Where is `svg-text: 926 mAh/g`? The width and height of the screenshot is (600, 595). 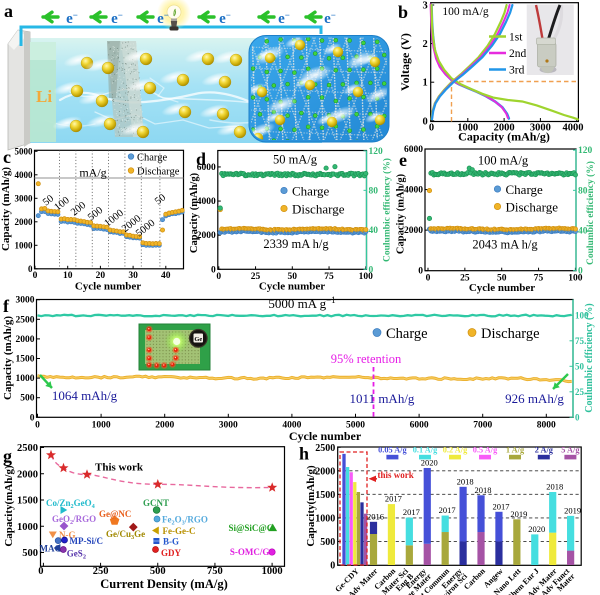
svg-text: 926 mAh/g is located at coordinates (534, 398).